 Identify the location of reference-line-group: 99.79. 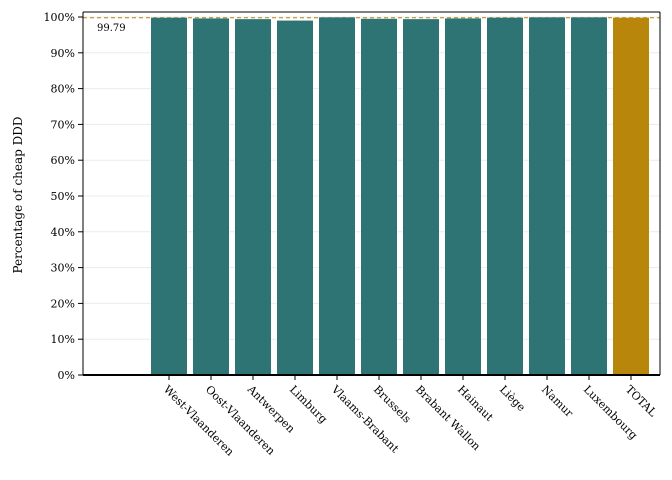
(371, 25).